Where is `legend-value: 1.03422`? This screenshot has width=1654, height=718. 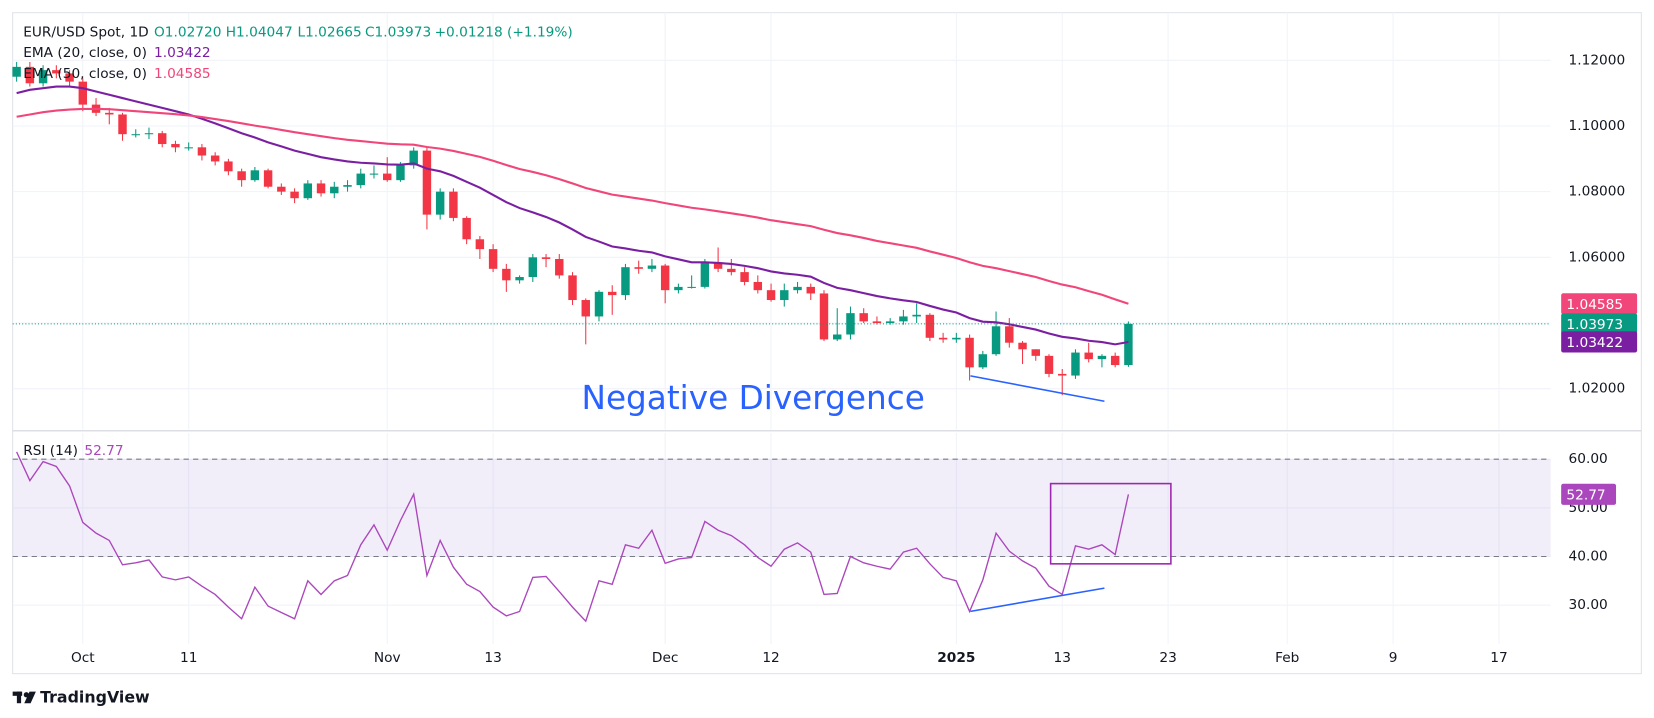
legend-value: 1.03422 is located at coordinates (182, 53).